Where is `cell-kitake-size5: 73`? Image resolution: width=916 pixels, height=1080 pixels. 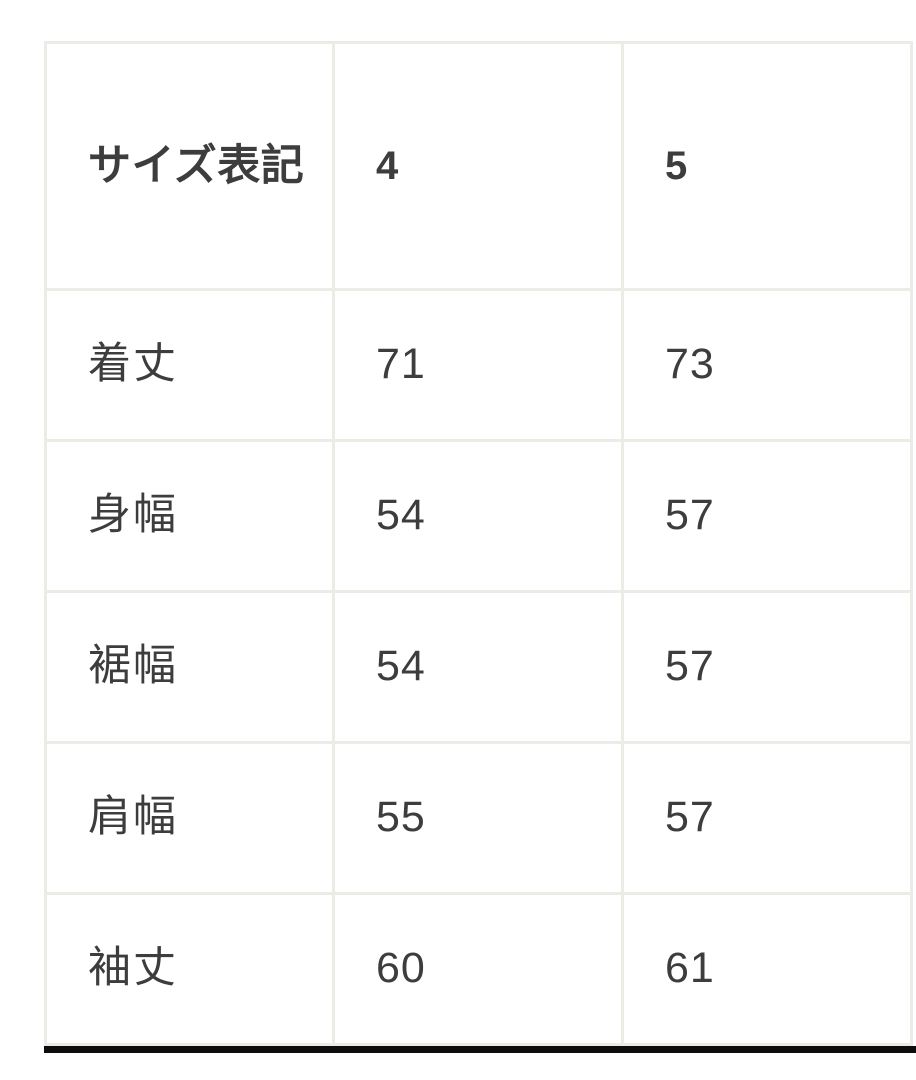 cell-kitake-size5: 73 is located at coordinates (767, 365).